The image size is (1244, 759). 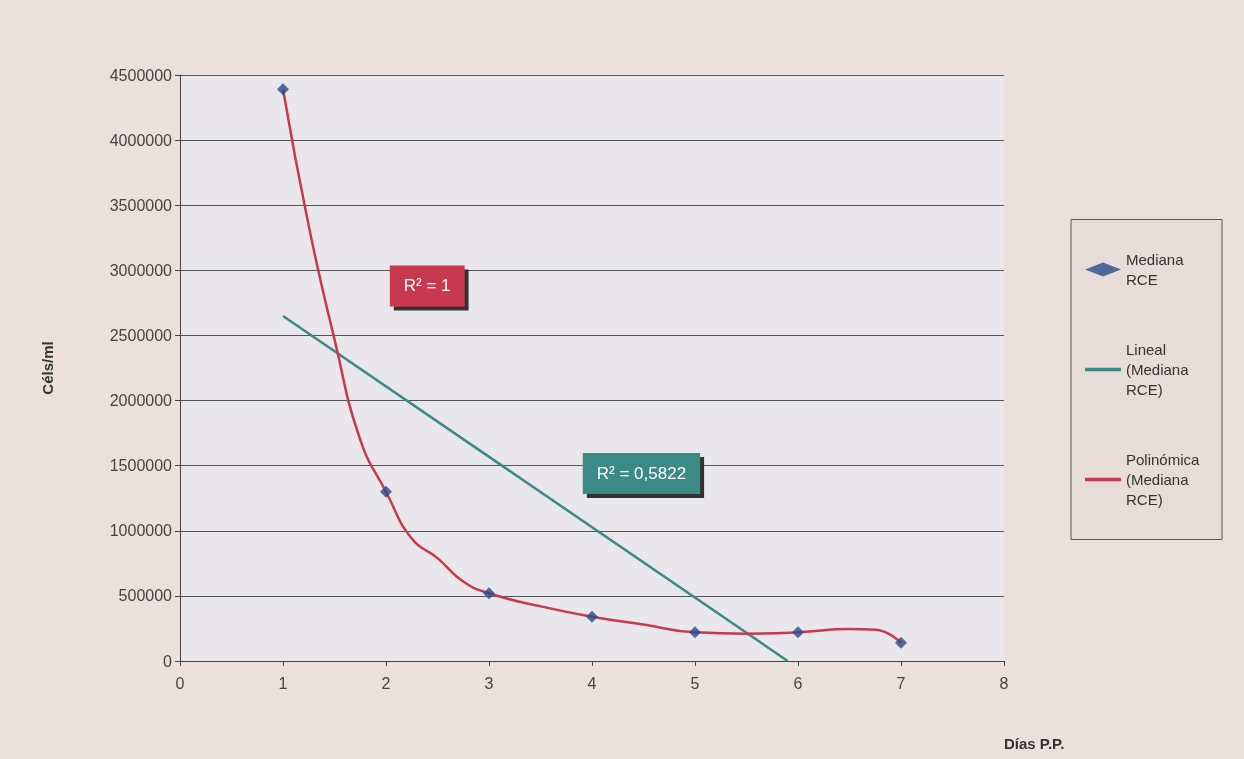 What do you see at coordinates (141, 466) in the screenshot?
I see `y-tick-label: 1500000` at bounding box center [141, 466].